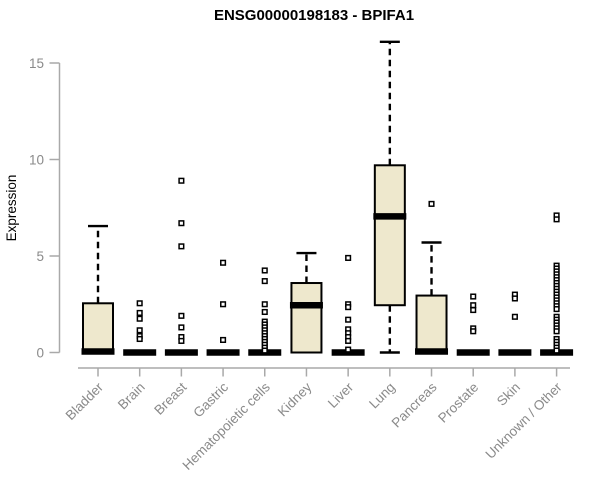  What do you see at coordinates (11, 208) in the screenshot?
I see `y-axis-label: Expression` at bounding box center [11, 208].